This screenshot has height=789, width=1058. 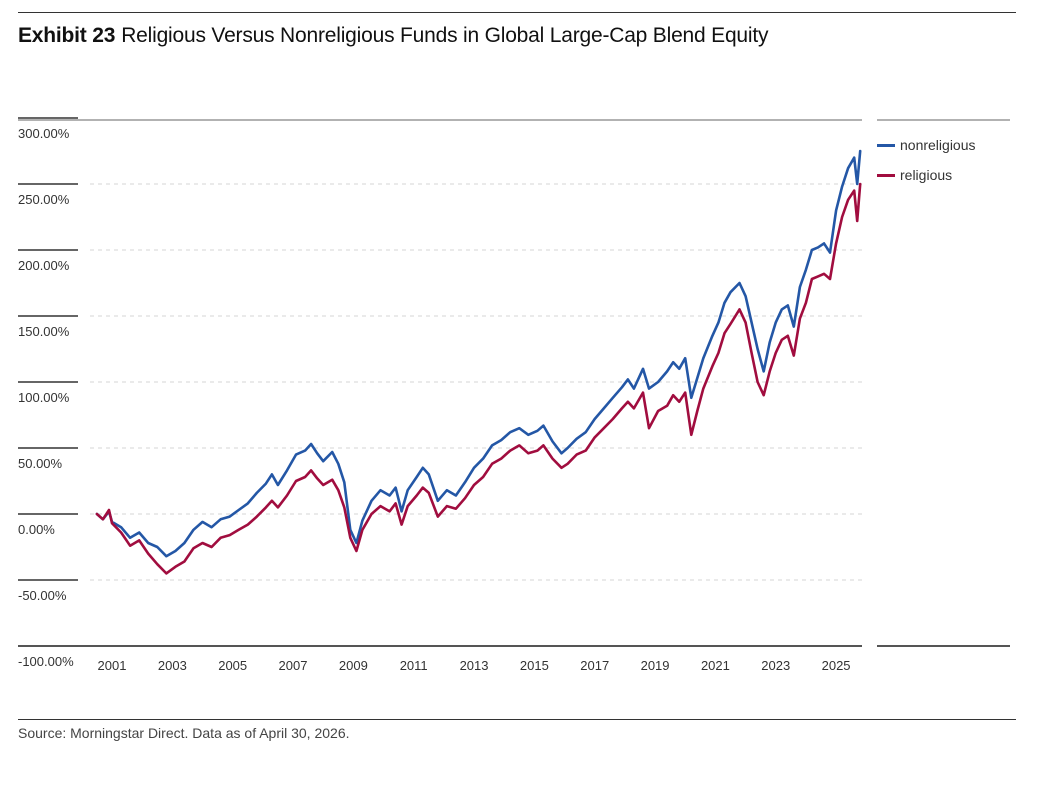 I want to click on x-tick-label-2009: 2009, so click(x=353, y=665).